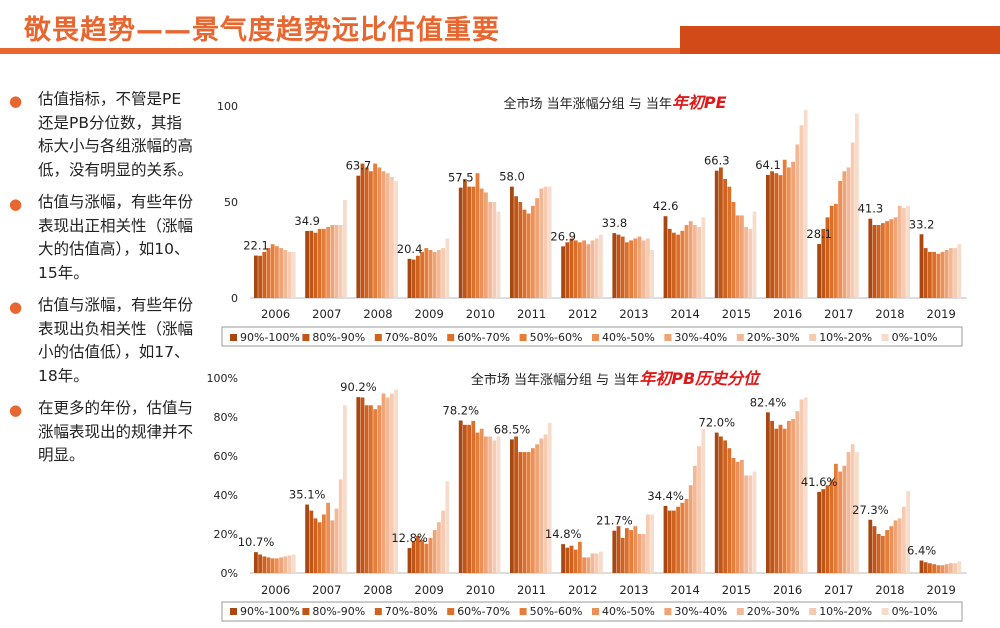  Describe the element at coordinates (717, 161) in the screenshot. I see `data-label: 66.3` at that location.